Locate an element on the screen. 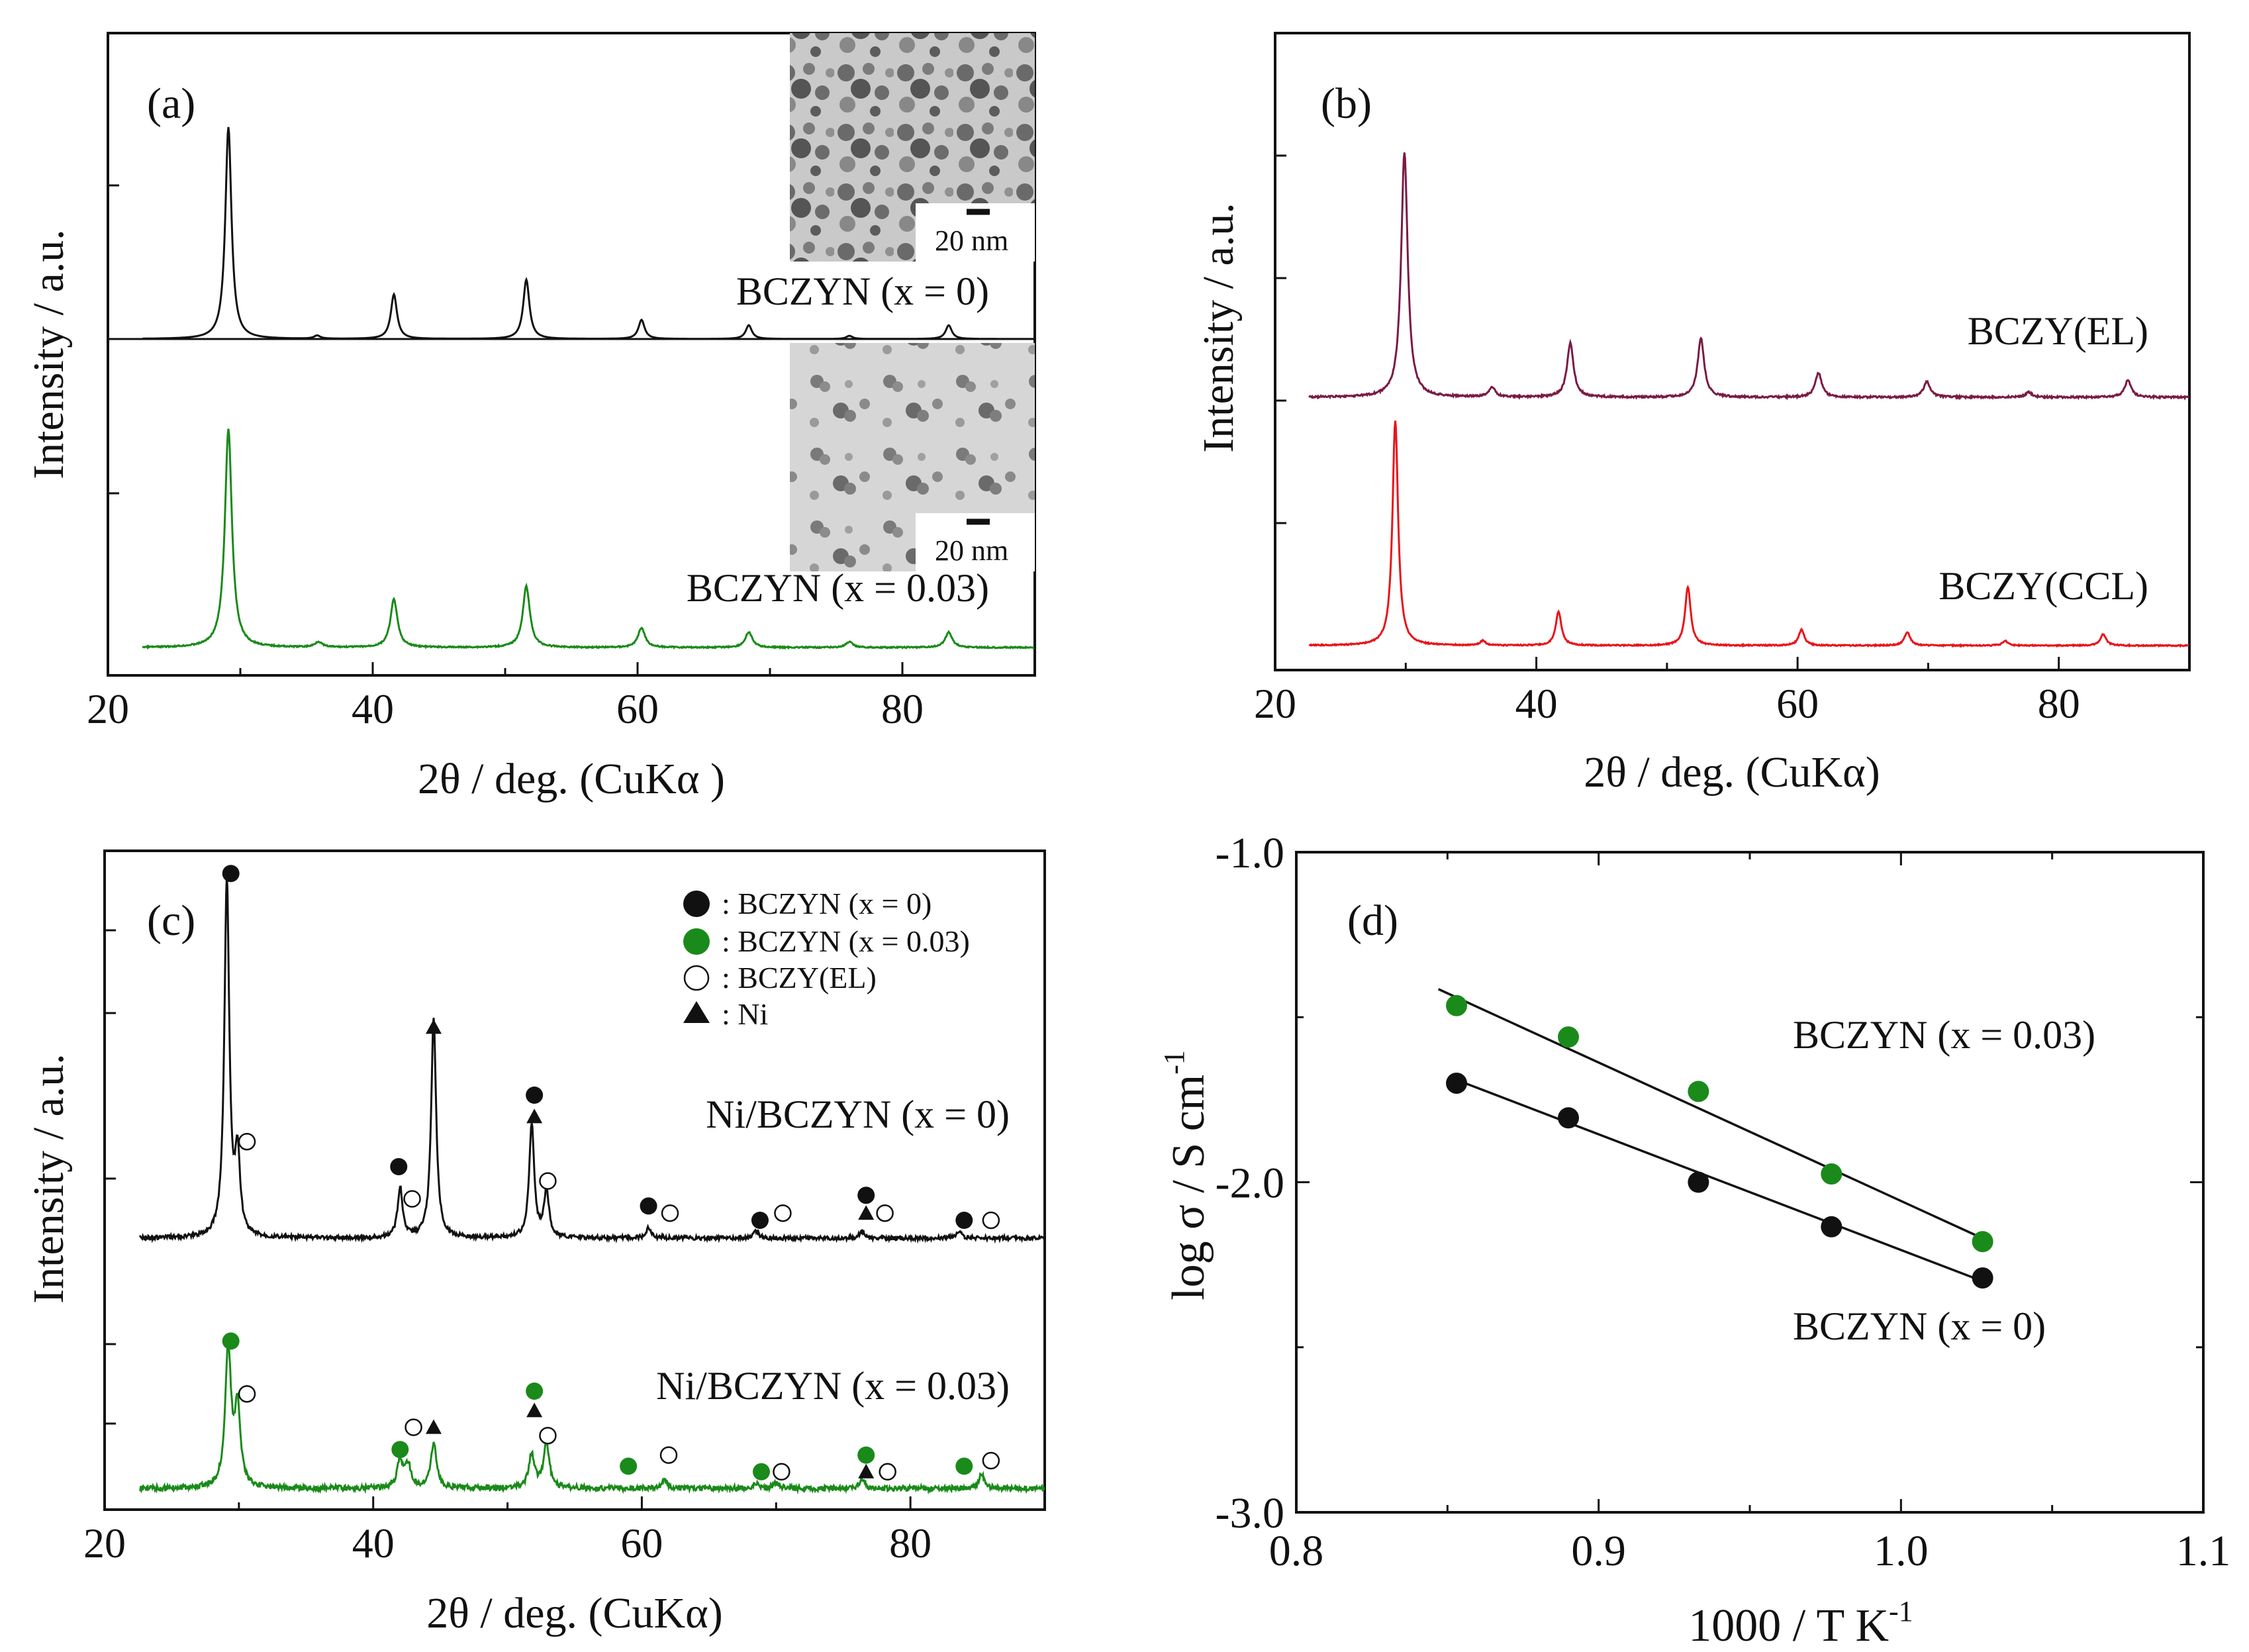 The height and width of the screenshot is (1652, 2249). d-ytick-label--2.0: -2.0 is located at coordinates (1250, 1183).